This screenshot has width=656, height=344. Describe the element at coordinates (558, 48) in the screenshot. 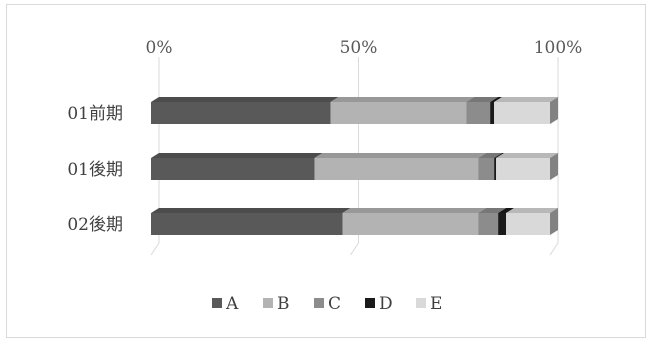

I see `x-tick-label: 100%` at that location.